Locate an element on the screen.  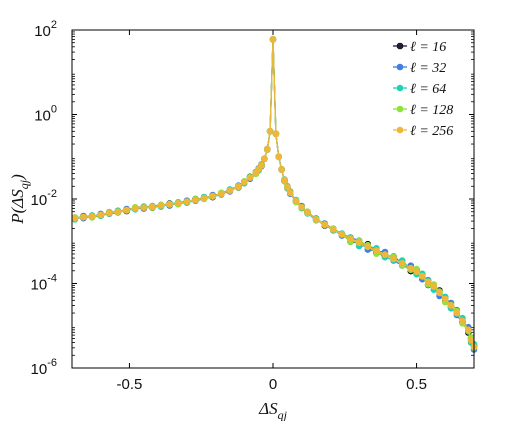
legend-label: ℓ = 16 is located at coordinates (428, 47).